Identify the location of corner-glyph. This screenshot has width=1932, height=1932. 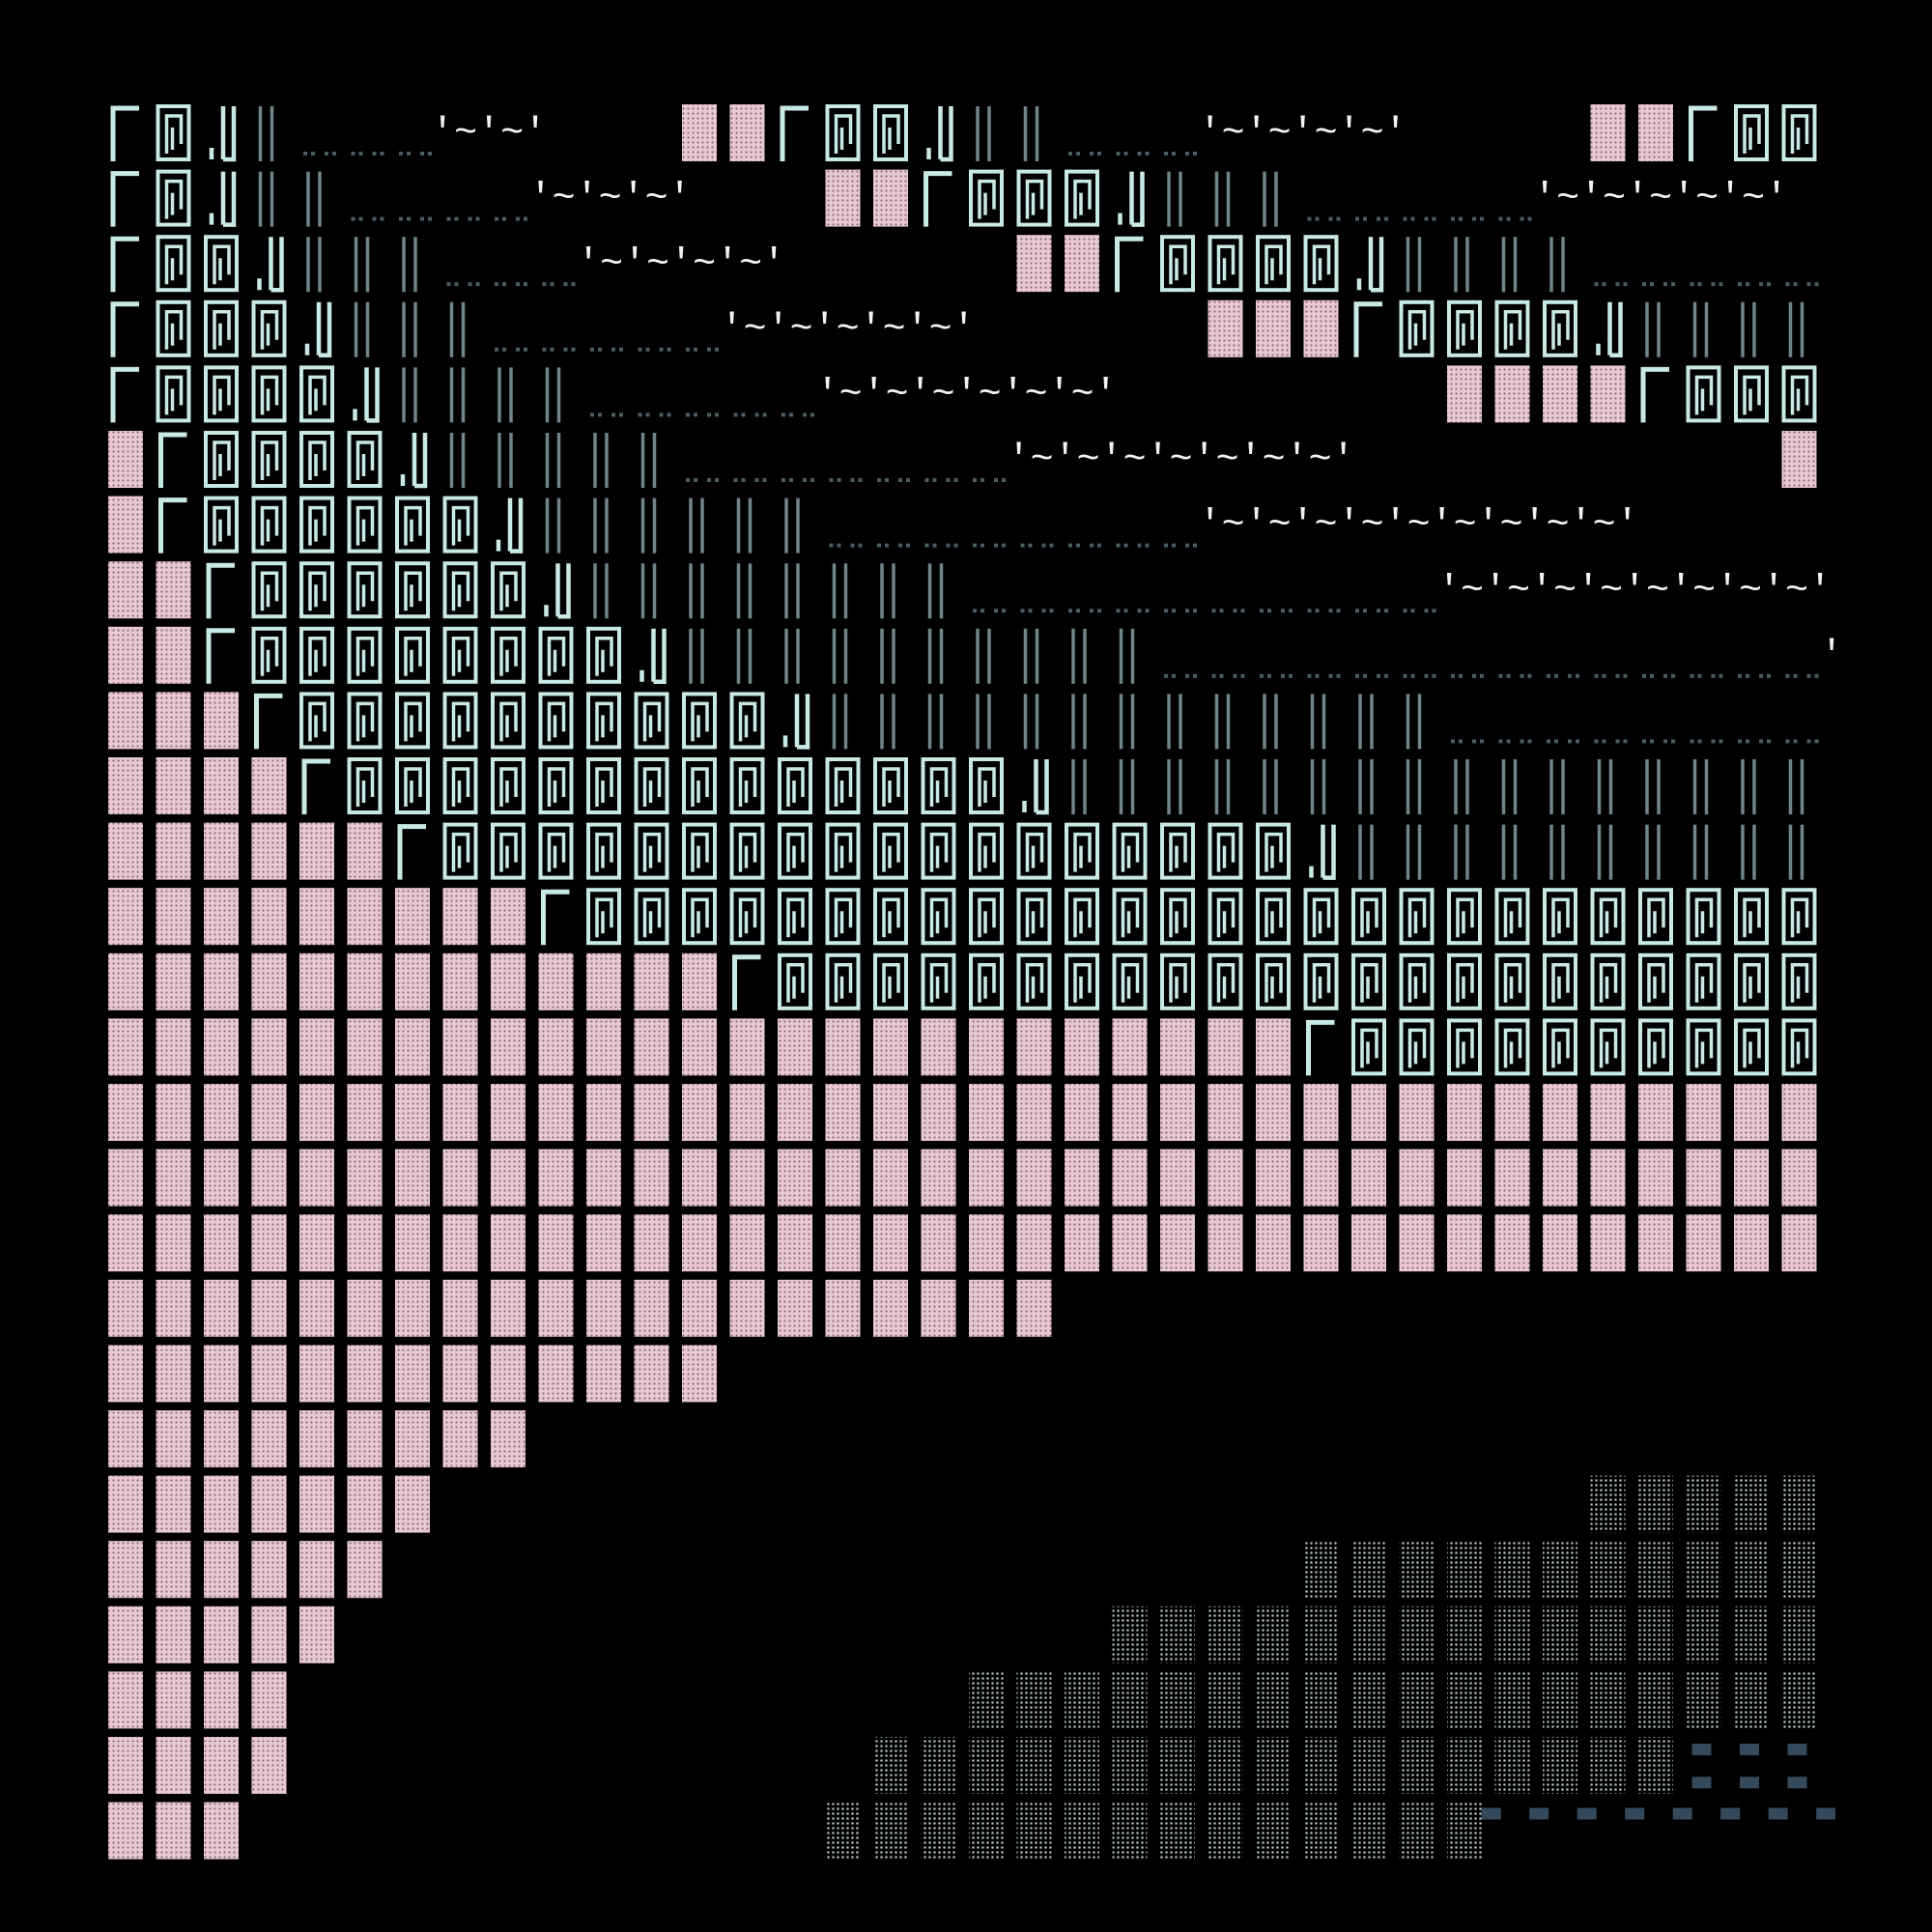
(124, 329).